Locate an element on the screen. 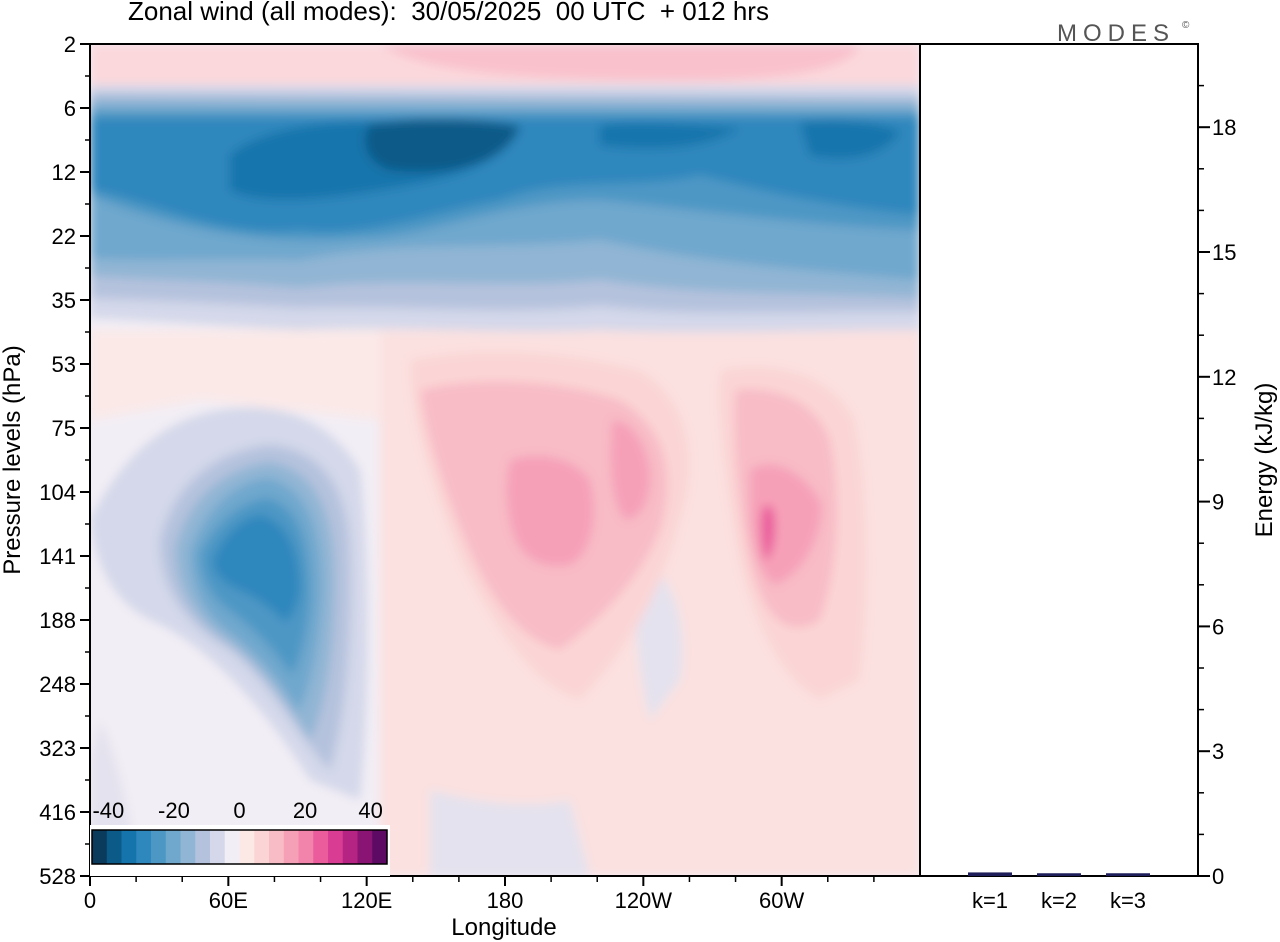 Image resolution: width=1280 pixels, height=942 pixels. energy-tick-label: 9 is located at coordinates (1218, 502).